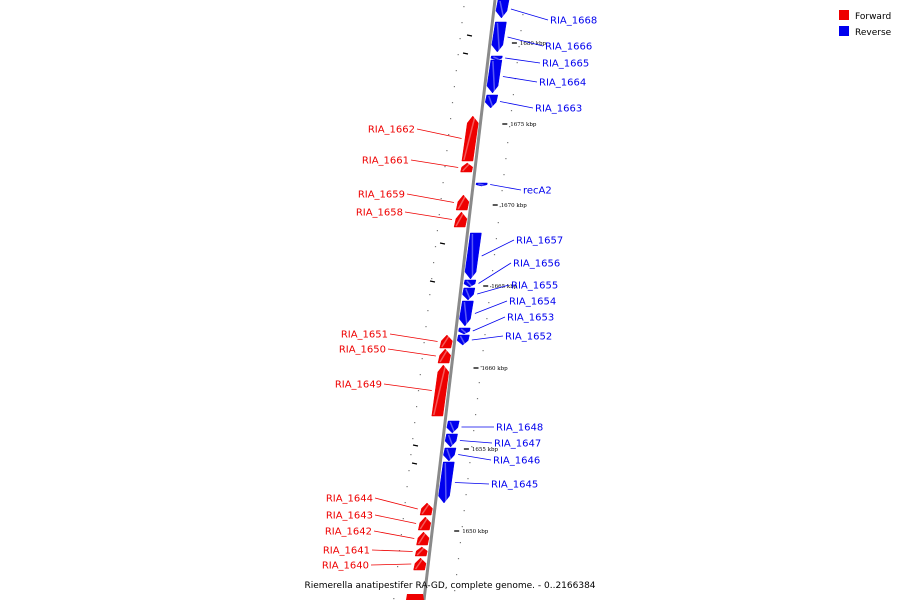 The height and width of the screenshot is (600, 900). Describe the element at coordinates (345, 566) in the screenshot. I see `gene-label-ria-1640: RIA_1640` at that location.